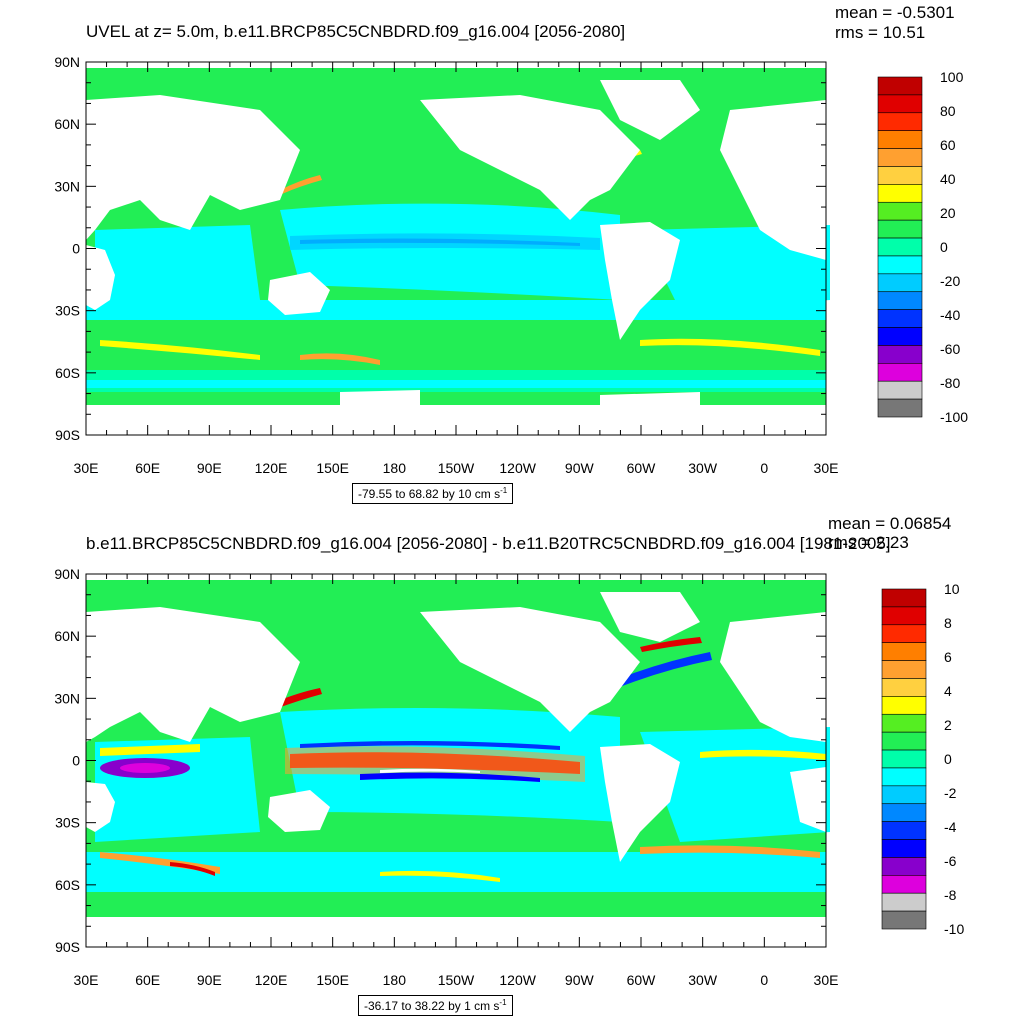 The image size is (1024, 1024). What do you see at coordinates (450, 251) in the screenshot?
I see `pacific-equatorial-current` at bounding box center [450, 251].